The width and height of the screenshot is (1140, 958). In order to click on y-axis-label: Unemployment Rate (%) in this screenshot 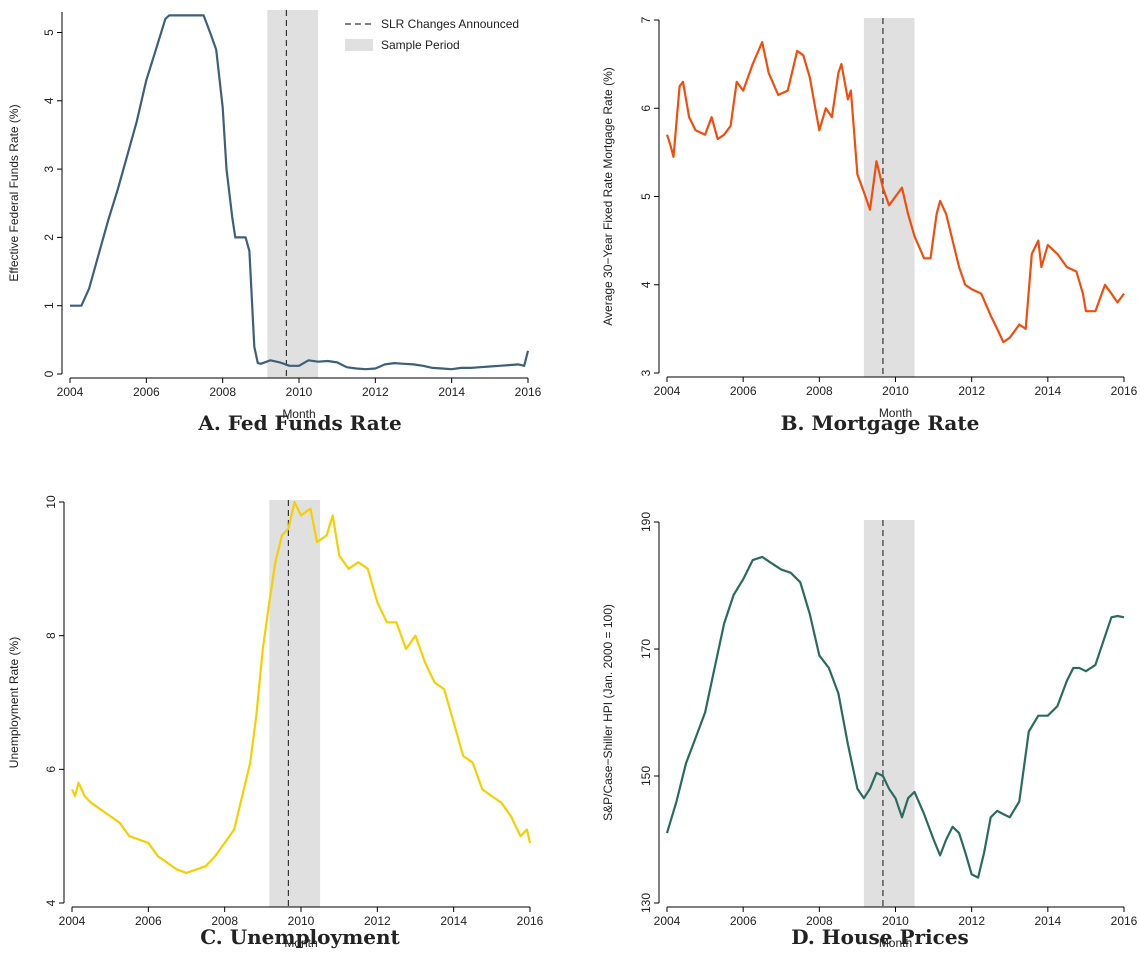, I will do `click(14, 702)`.